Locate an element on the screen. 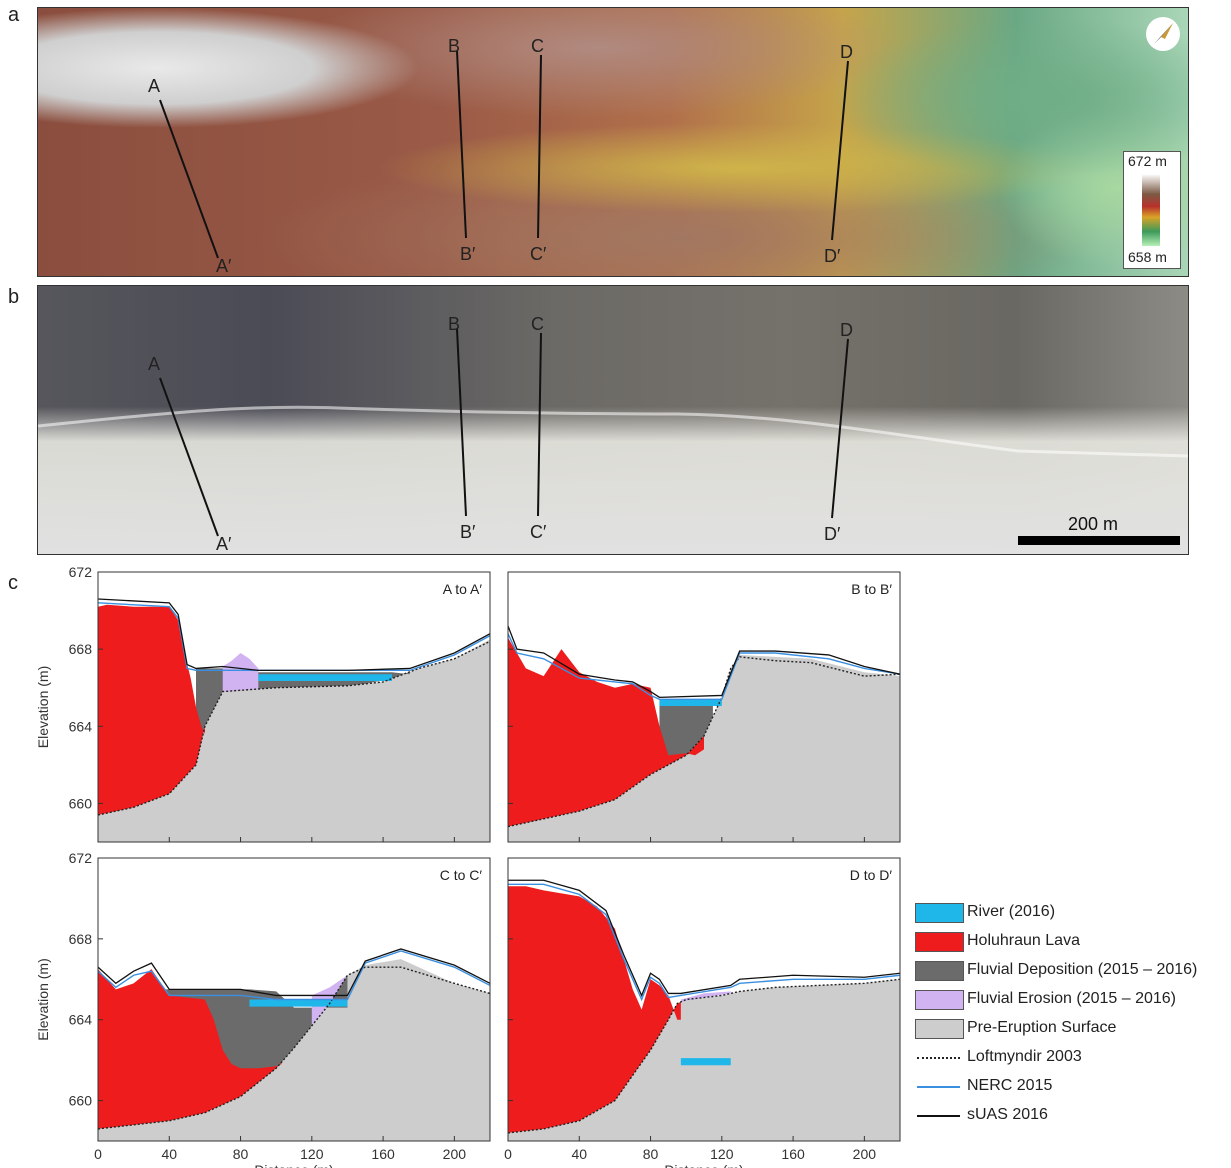 The height and width of the screenshot is (1168, 1231). x-tick-label: 40 is located at coordinates (579, 1154).